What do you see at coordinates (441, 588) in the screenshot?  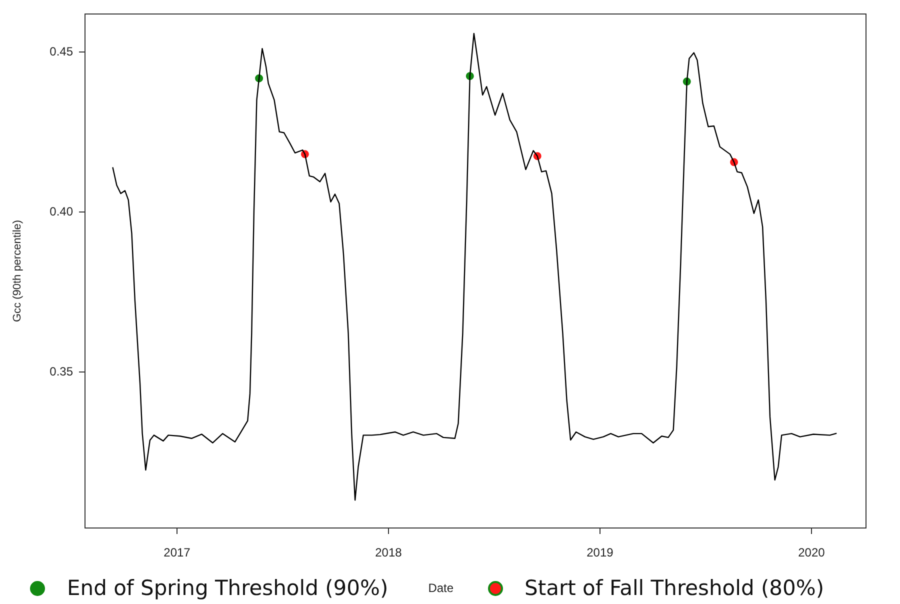 I see `x-axis-title: Date` at bounding box center [441, 588].